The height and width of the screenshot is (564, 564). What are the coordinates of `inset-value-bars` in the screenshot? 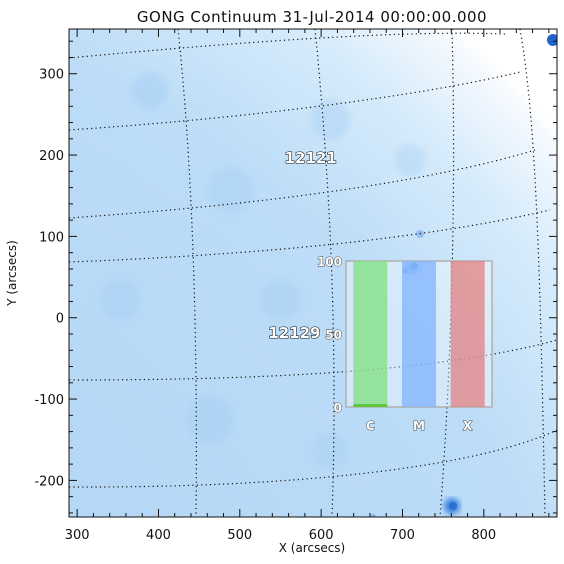 It's located at (370, 405).